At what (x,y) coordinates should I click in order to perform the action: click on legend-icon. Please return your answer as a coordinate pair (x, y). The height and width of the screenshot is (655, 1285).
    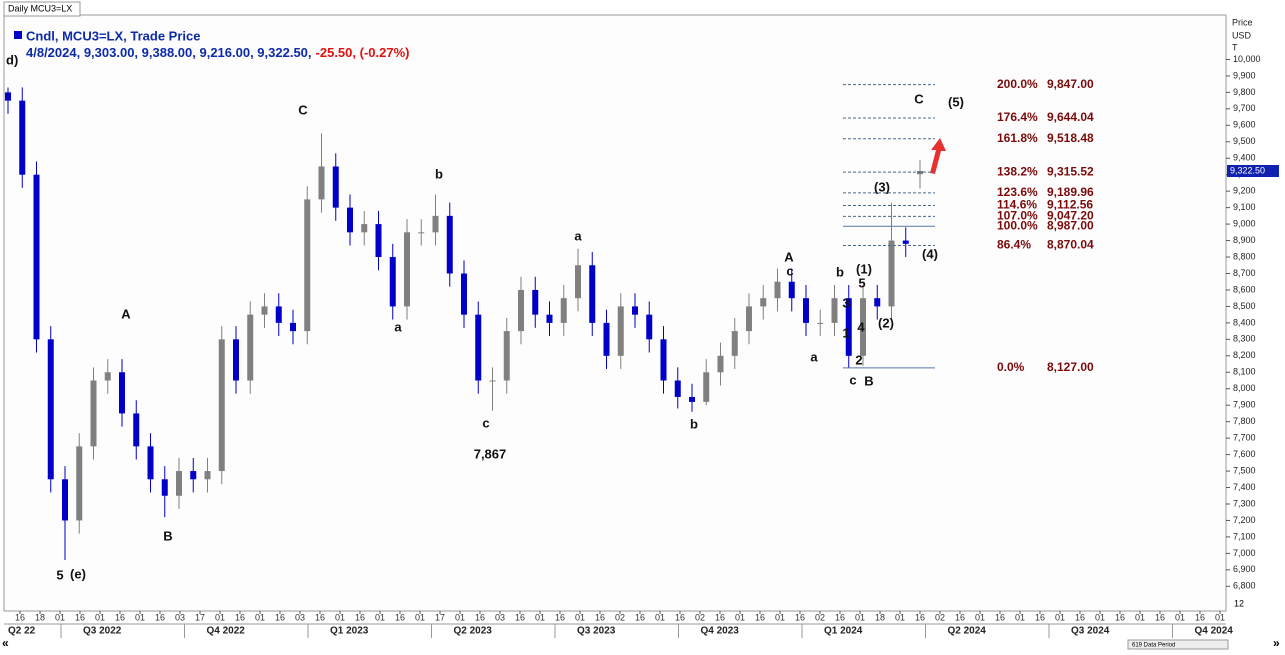
    Looking at the image, I should click on (18, 35).